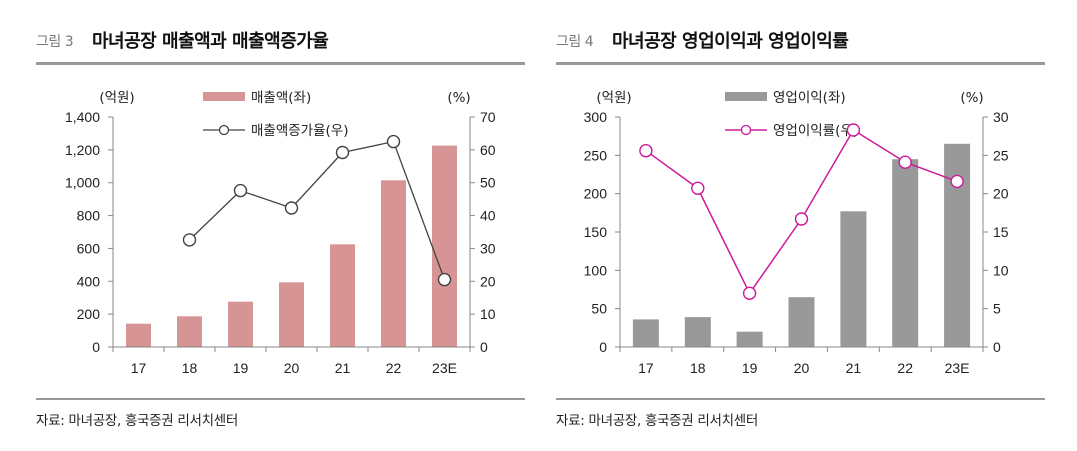 This screenshot has height=451, width=1077. Describe the element at coordinates (488, 150) in the screenshot. I see `right-tick-label: 60` at that location.